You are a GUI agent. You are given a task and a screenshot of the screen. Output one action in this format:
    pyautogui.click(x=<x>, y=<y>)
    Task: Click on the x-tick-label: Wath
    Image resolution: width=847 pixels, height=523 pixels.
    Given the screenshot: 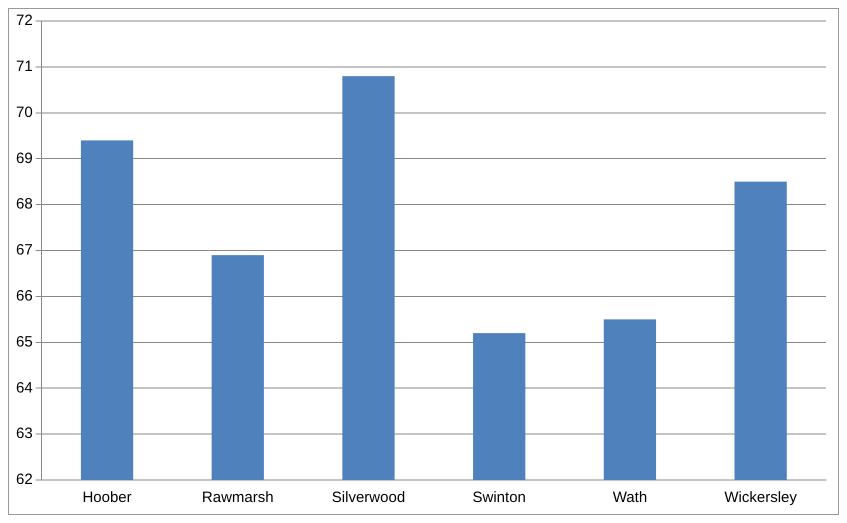 What is the action you would take?
    pyautogui.click(x=630, y=497)
    